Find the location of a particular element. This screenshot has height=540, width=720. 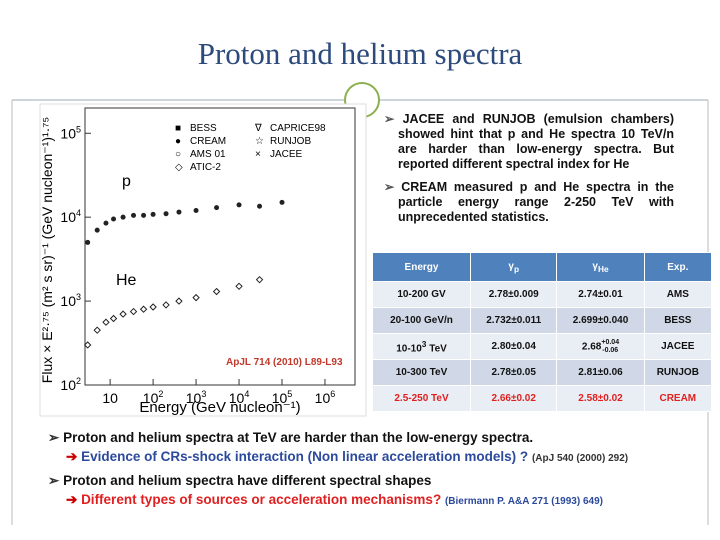

y-tick-label: 10² is located at coordinates (70, 384).